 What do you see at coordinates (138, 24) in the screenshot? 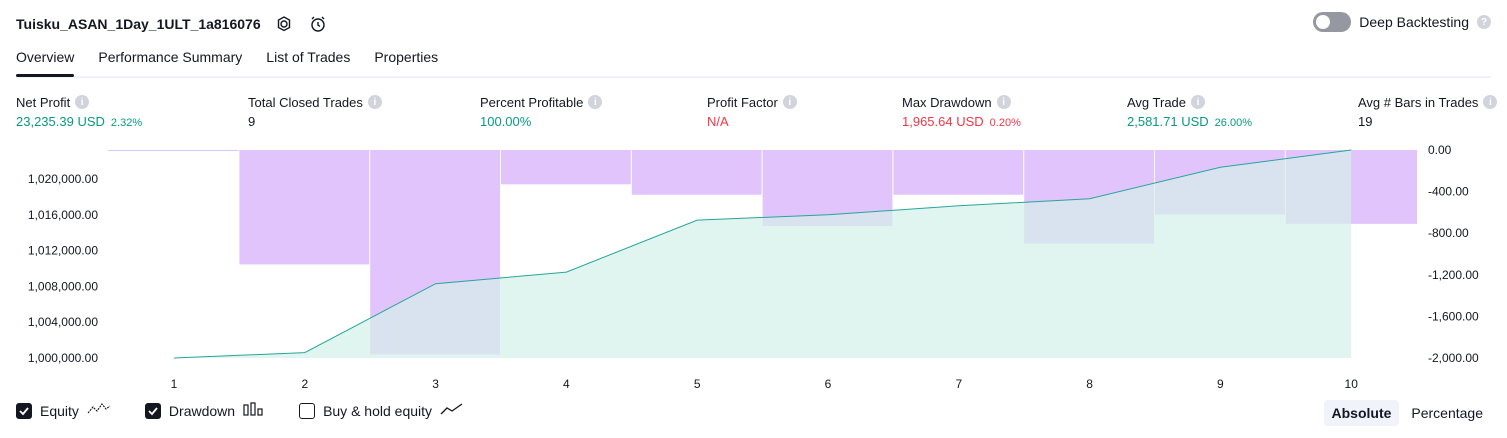
I see `strategy-title: Tuisku_ASAN_1Day_1ULT_1a816076` at bounding box center [138, 24].